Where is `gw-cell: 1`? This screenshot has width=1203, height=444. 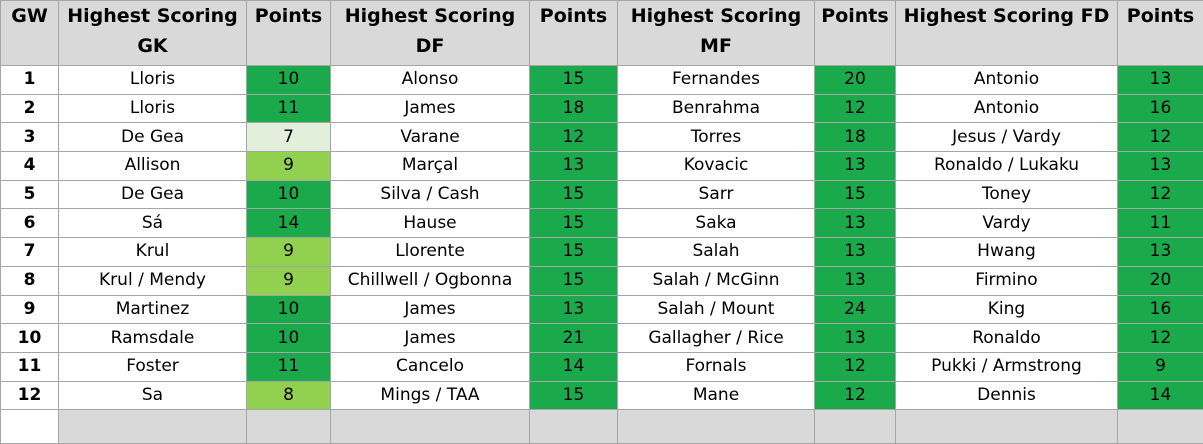 gw-cell: 1 is located at coordinates (29, 80).